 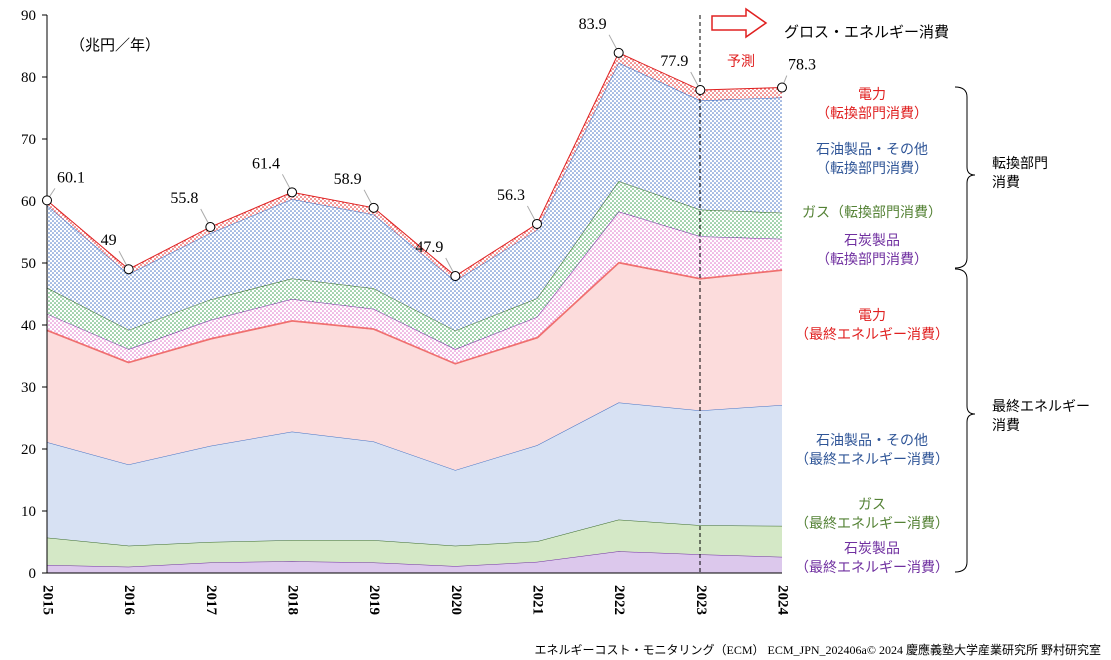 What do you see at coordinates (293, 600) in the screenshot?
I see `x-tick-label: 2018` at bounding box center [293, 600].